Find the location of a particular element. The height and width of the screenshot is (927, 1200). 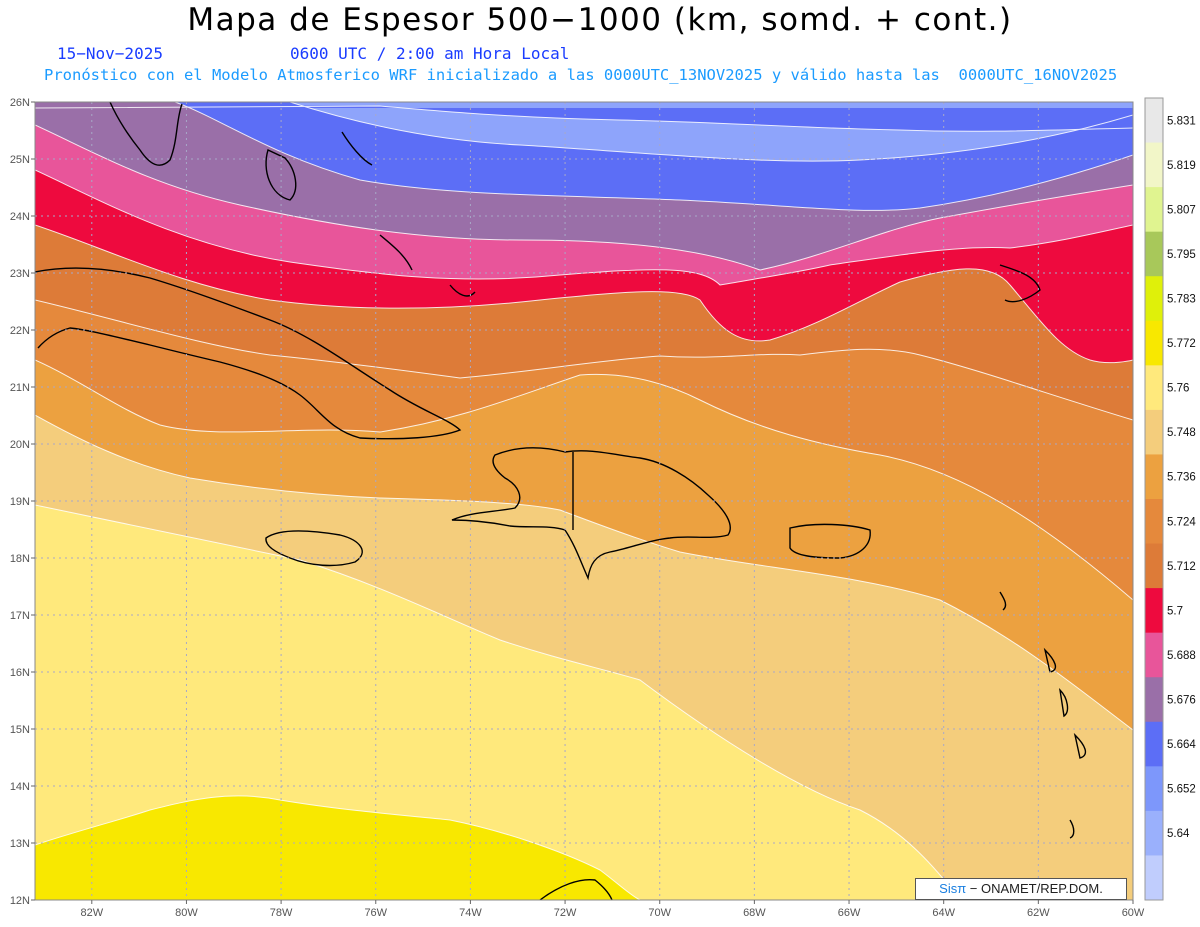

colorbar-label: 5.76 is located at coordinates (1178, 389).